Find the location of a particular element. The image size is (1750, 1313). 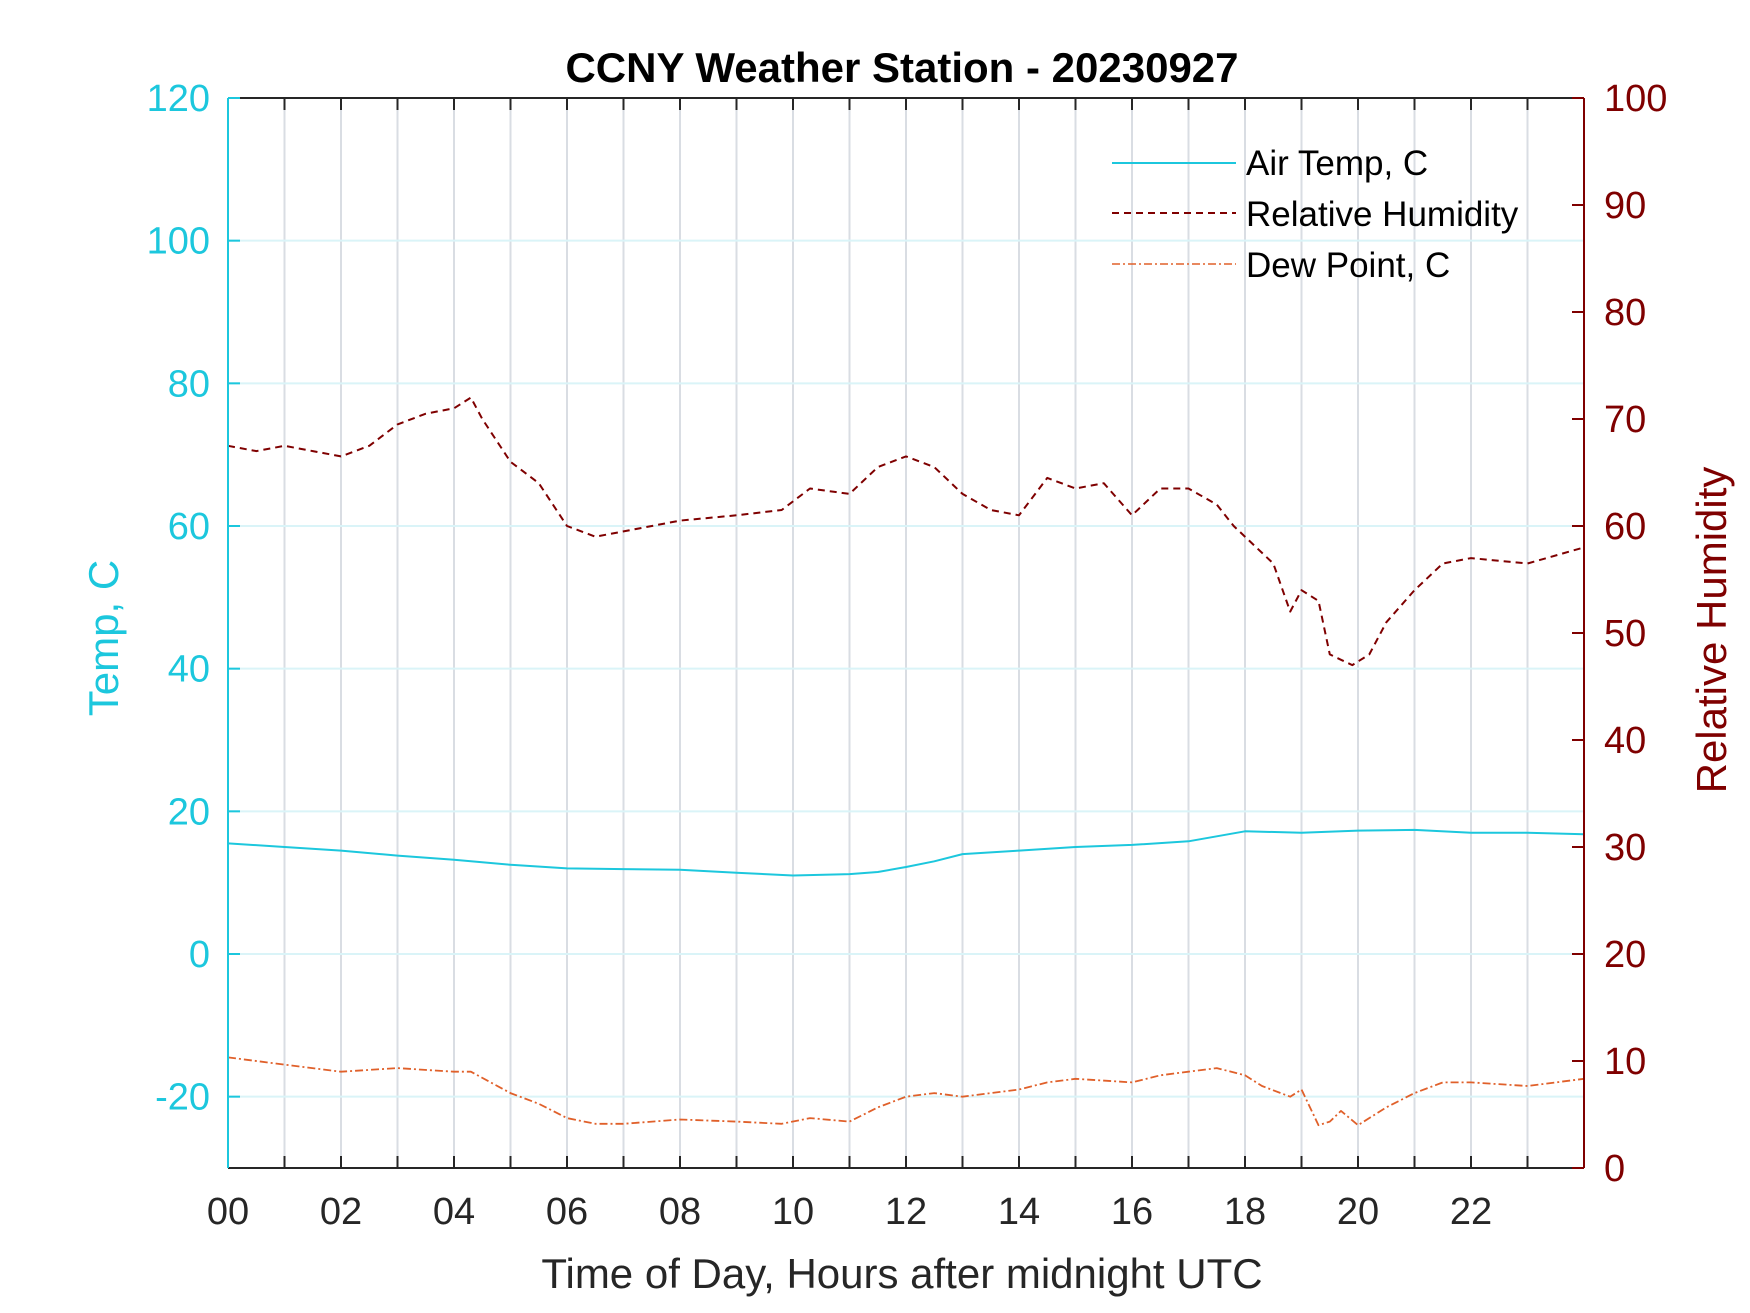

x-tick-label-14: 14 is located at coordinates (1019, 1212).